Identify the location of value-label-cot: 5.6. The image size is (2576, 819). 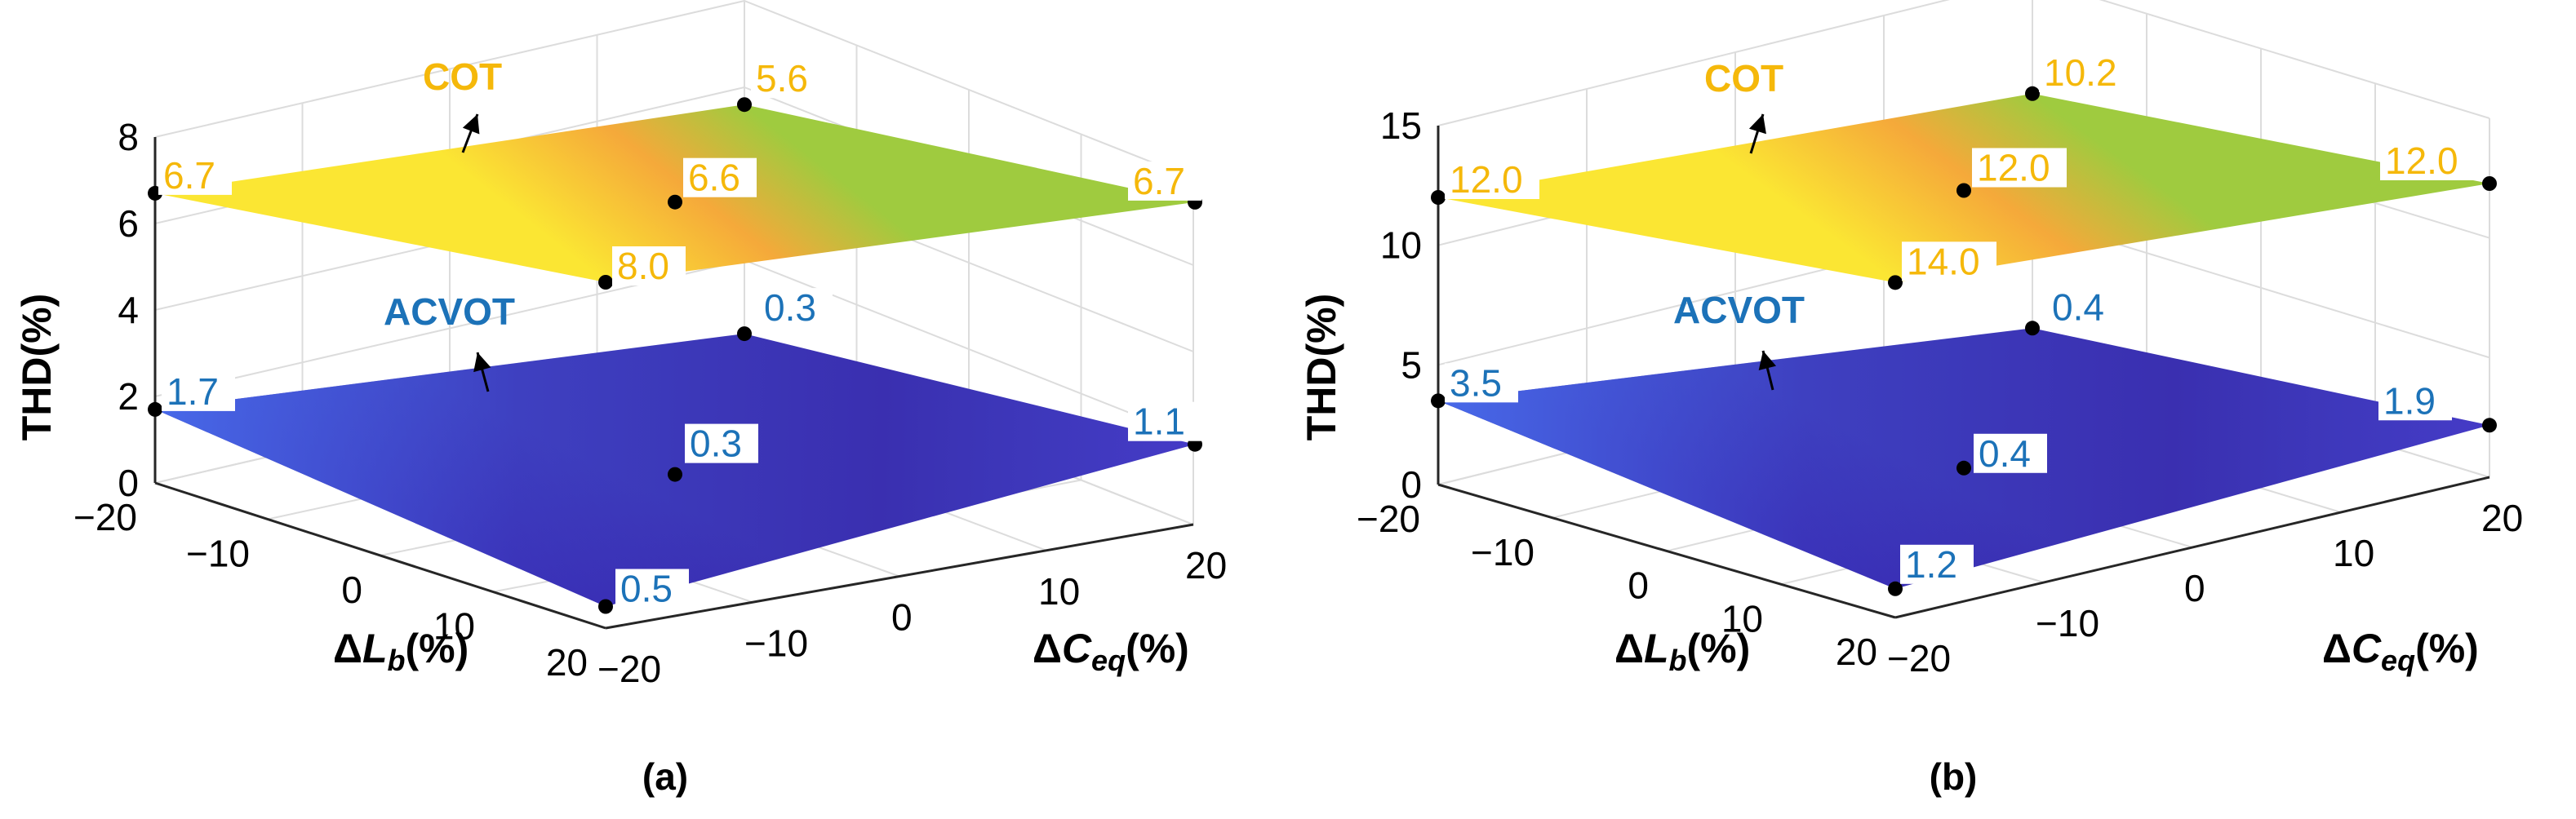
(782, 79).